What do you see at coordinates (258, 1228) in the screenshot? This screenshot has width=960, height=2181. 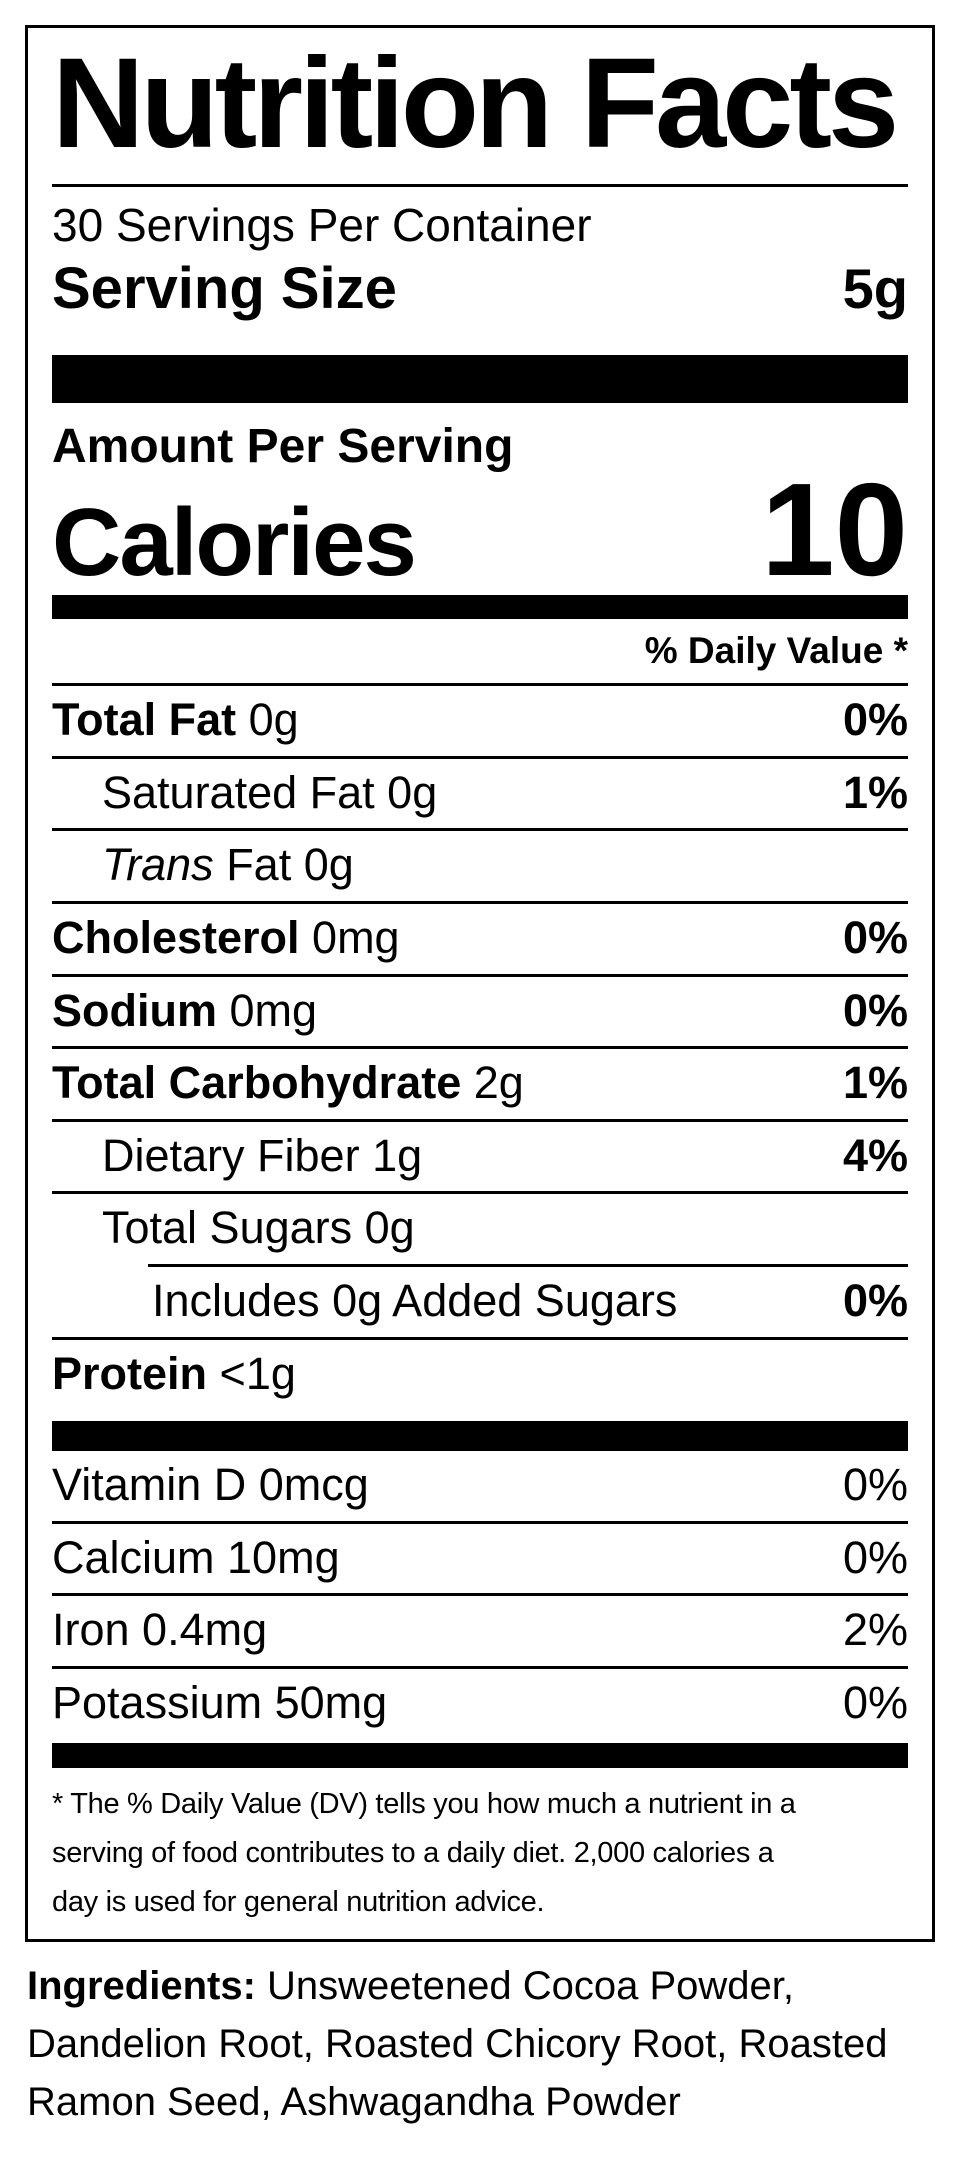 I see `nutrient-name: Total Sugars 0g` at bounding box center [258, 1228].